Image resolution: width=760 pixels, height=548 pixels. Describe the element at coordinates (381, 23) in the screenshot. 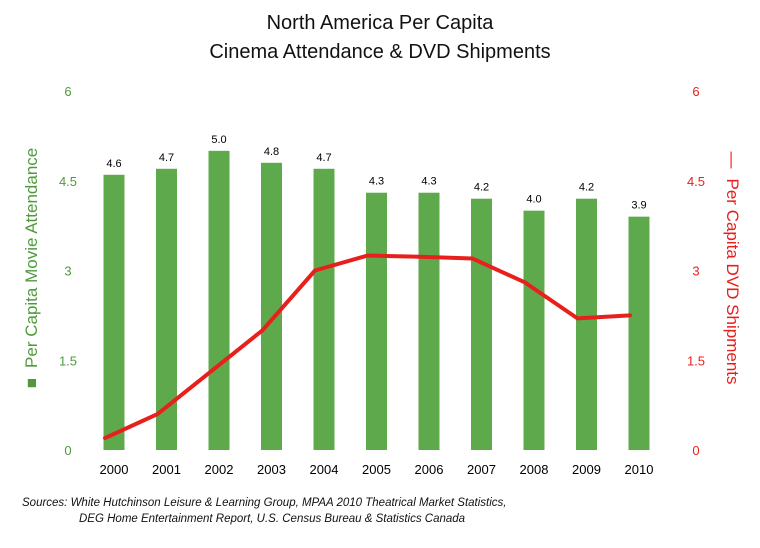

I see `chart-title-line1: North America Per Capita` at that location.